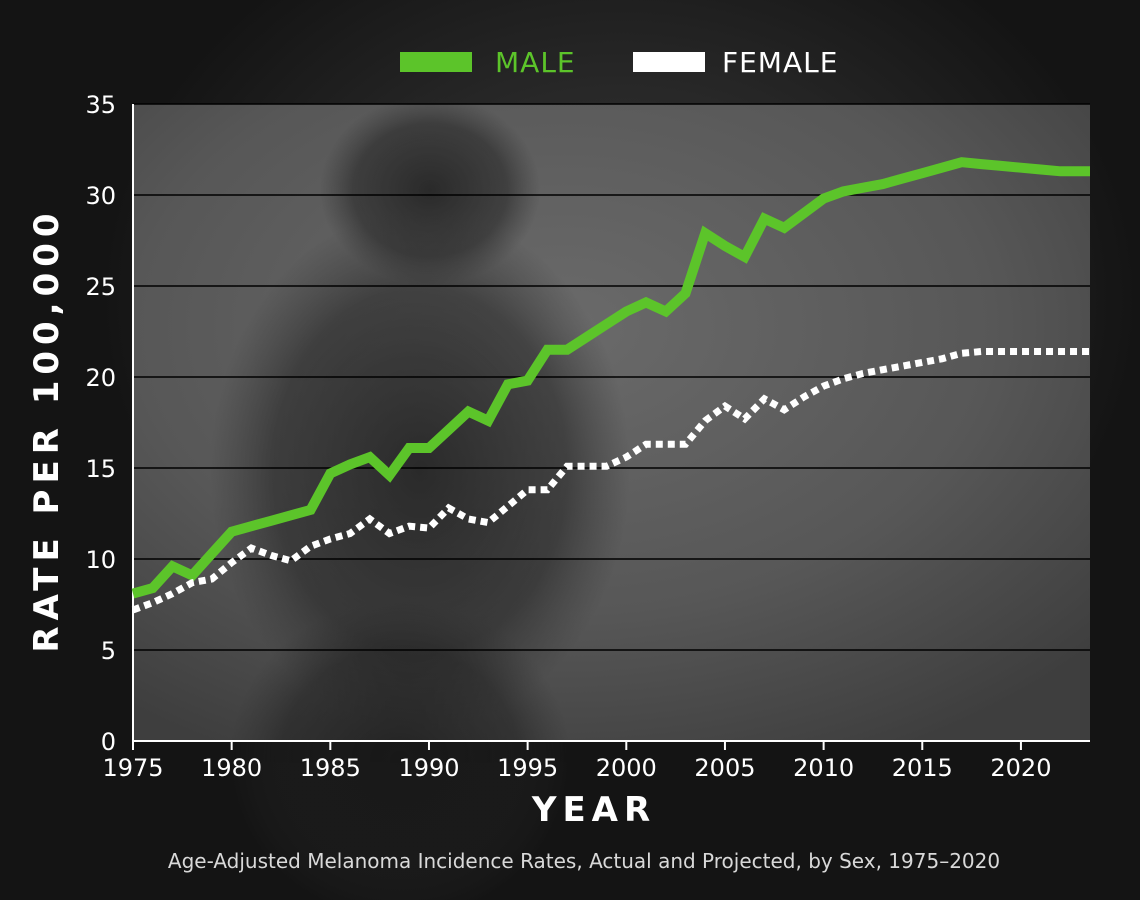  What do you see at coordinates (100, 105) in the screenshot?
I see `y-tick-label-35: 35` at bounding box center [100, 105].